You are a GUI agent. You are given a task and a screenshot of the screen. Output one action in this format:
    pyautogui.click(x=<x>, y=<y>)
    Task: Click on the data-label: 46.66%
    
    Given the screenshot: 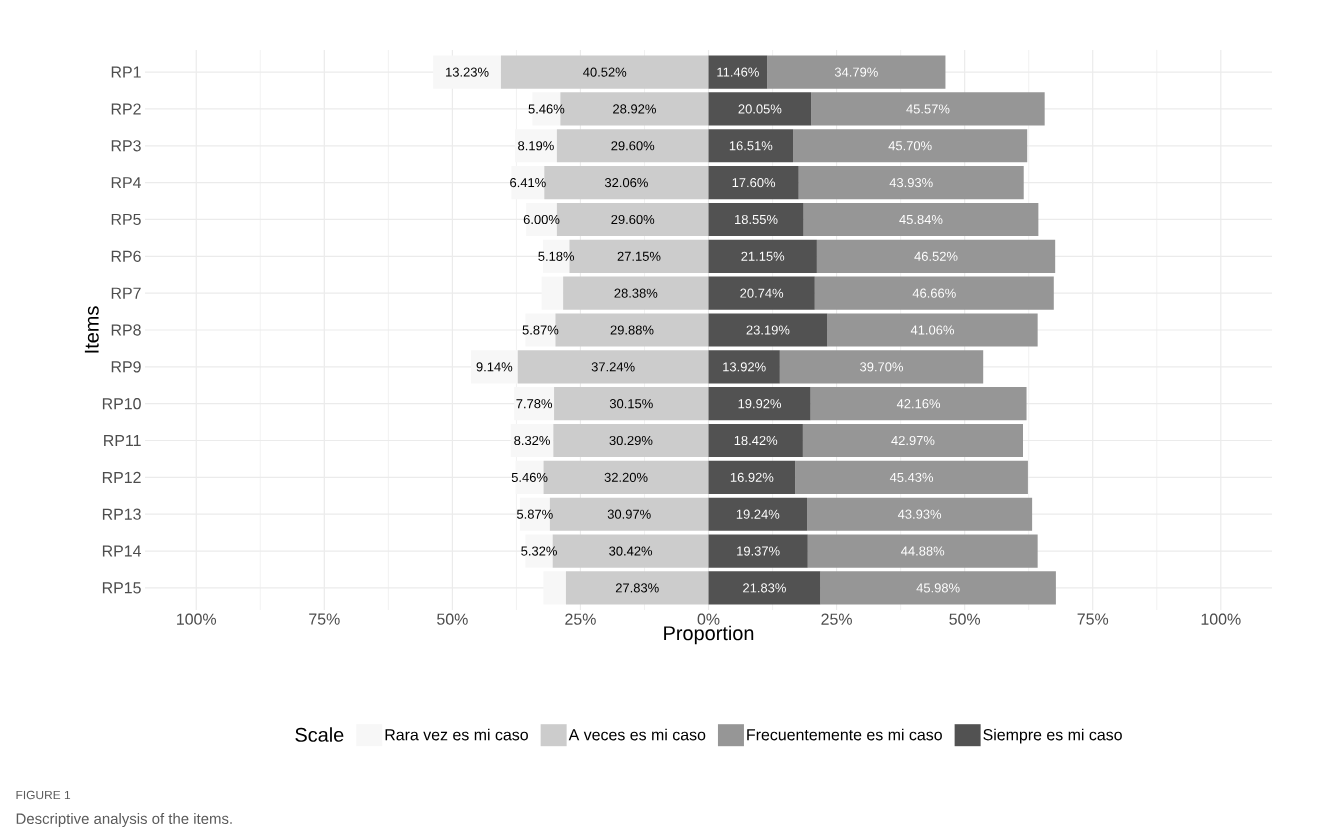 What is the action you would take?
    pyautogui.click(x=934, y=293)
    